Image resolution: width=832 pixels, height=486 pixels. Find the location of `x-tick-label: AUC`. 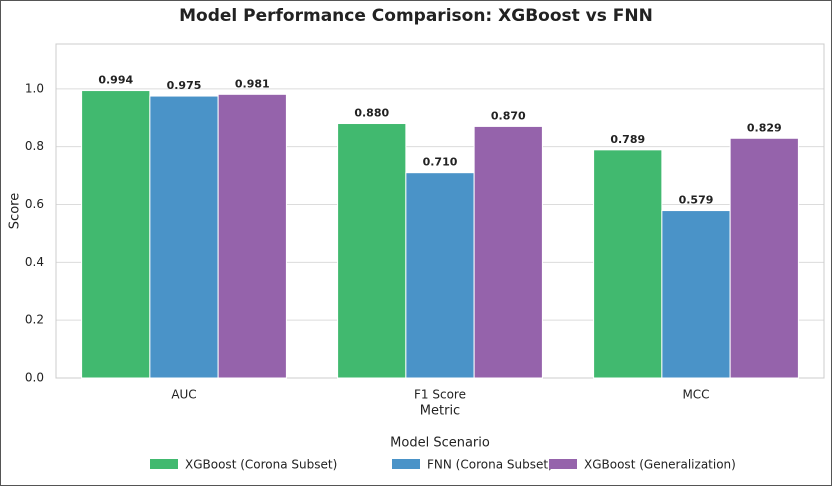

x-tick-label: AUC is located at coordinates (183, 395).